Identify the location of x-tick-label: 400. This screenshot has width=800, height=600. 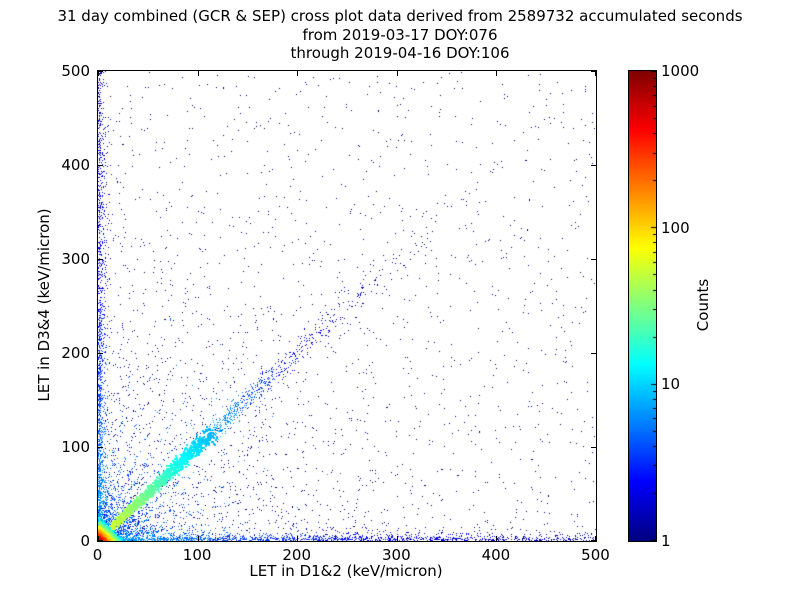
(496, 555).